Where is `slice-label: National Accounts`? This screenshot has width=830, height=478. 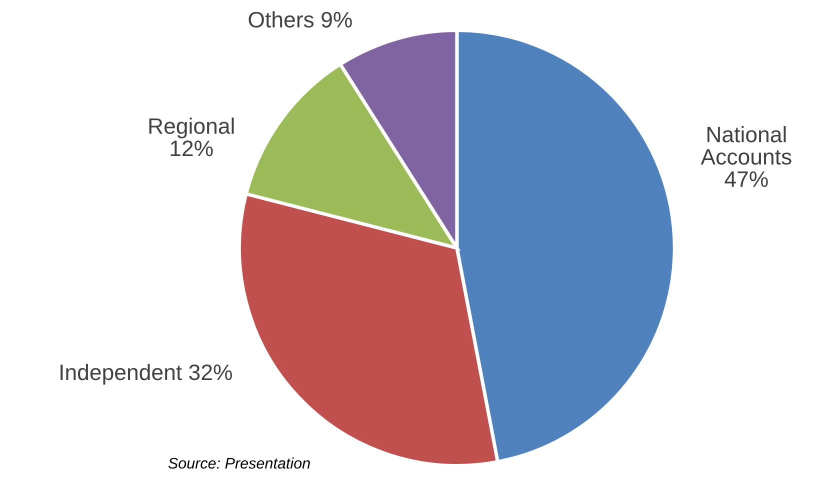 slice-label: National Accounts is located at coordinates (746, 145).